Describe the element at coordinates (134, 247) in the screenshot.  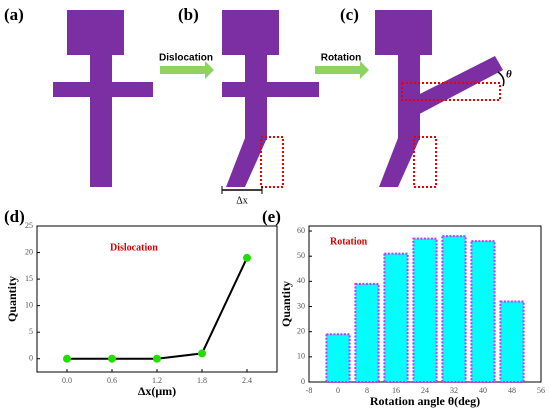
I see `annotation: Dislocation` at that location.